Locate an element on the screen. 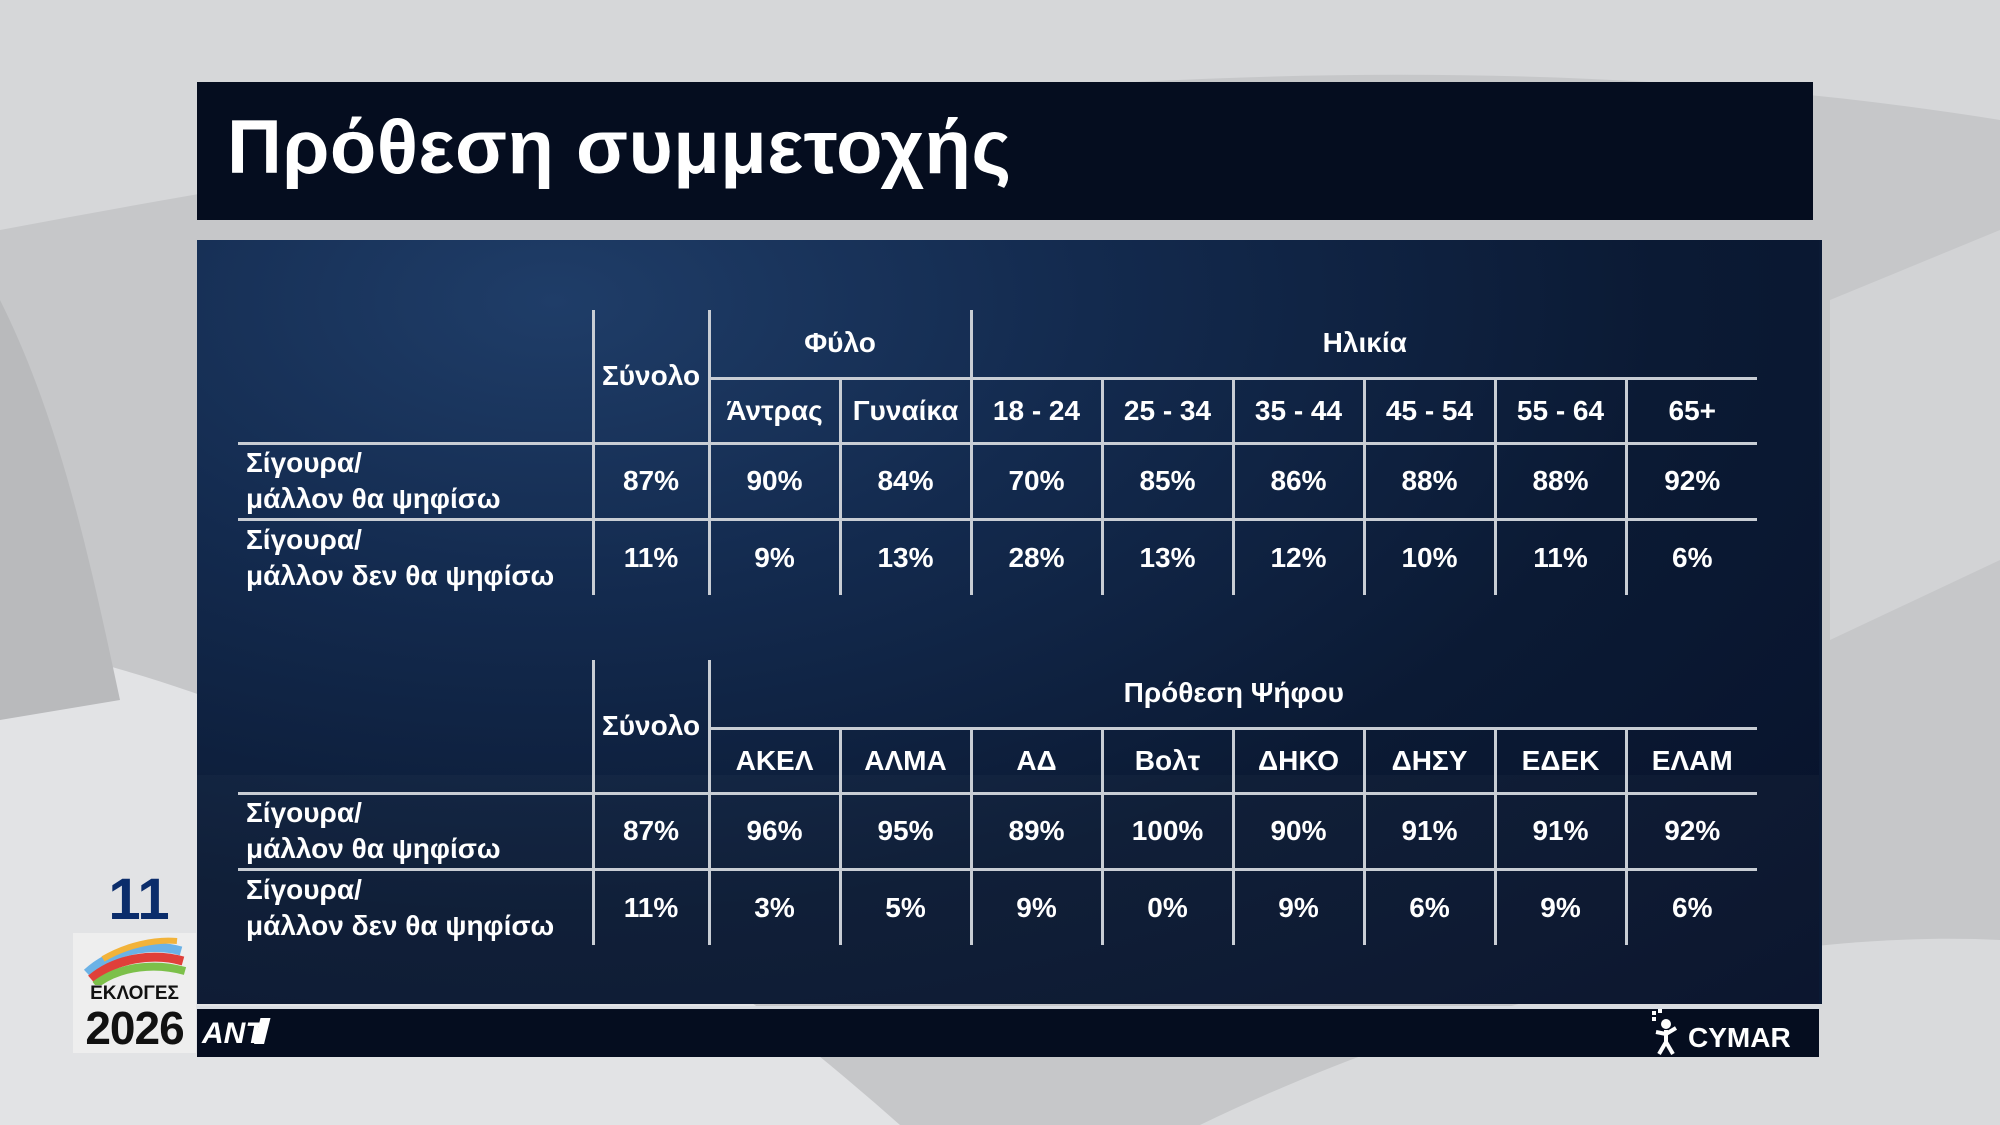  vote-intention-group-header: Πρόθεση Ψήφου is located at coordinates (1232, 694).